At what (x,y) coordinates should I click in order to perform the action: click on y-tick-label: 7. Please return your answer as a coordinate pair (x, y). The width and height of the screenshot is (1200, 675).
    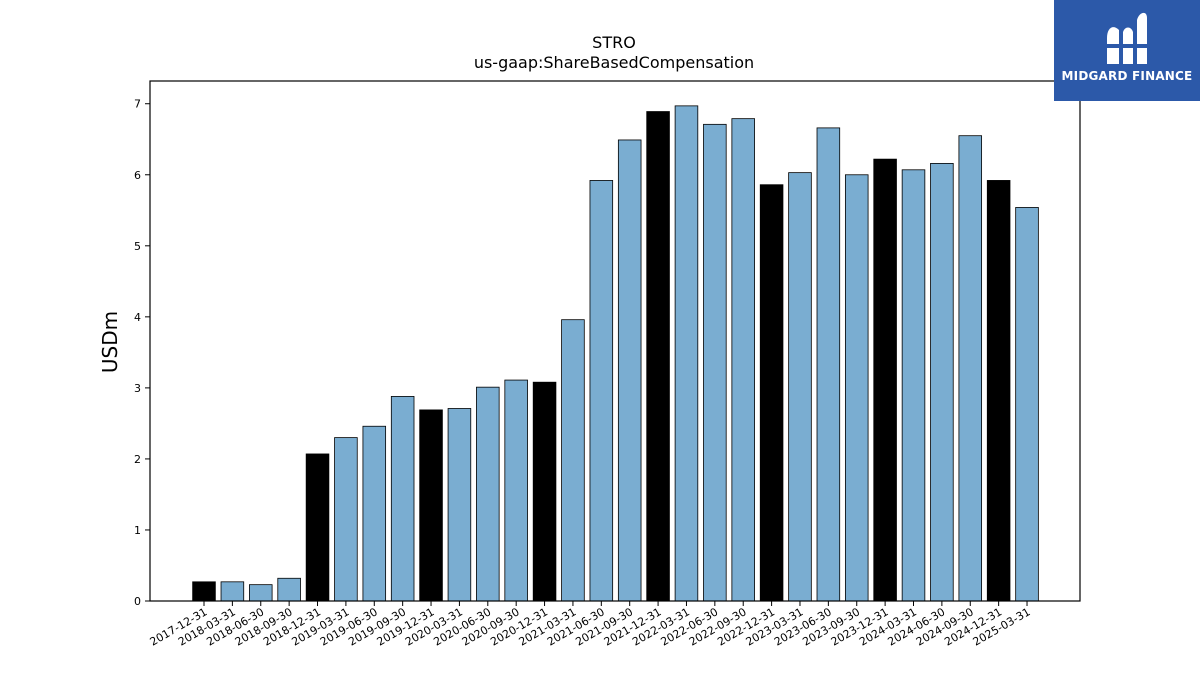
    Looking at the image, I should click on (137, 104).